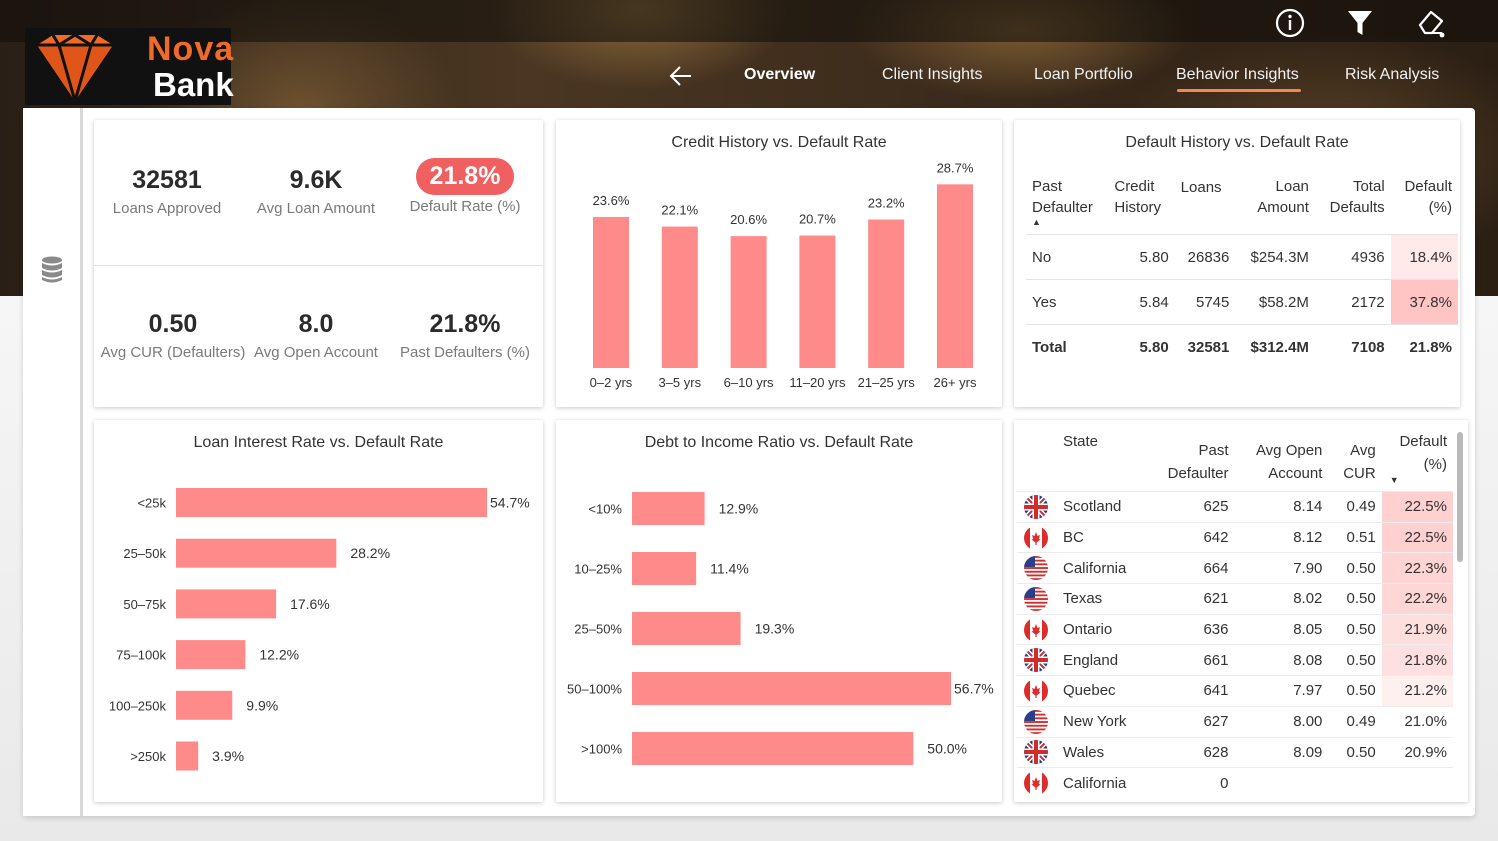  What do you see at coordinates (955, 382) in the screenshot?
I see `x-tick-label: 26+ yrs` at bounding box center [955, 382].